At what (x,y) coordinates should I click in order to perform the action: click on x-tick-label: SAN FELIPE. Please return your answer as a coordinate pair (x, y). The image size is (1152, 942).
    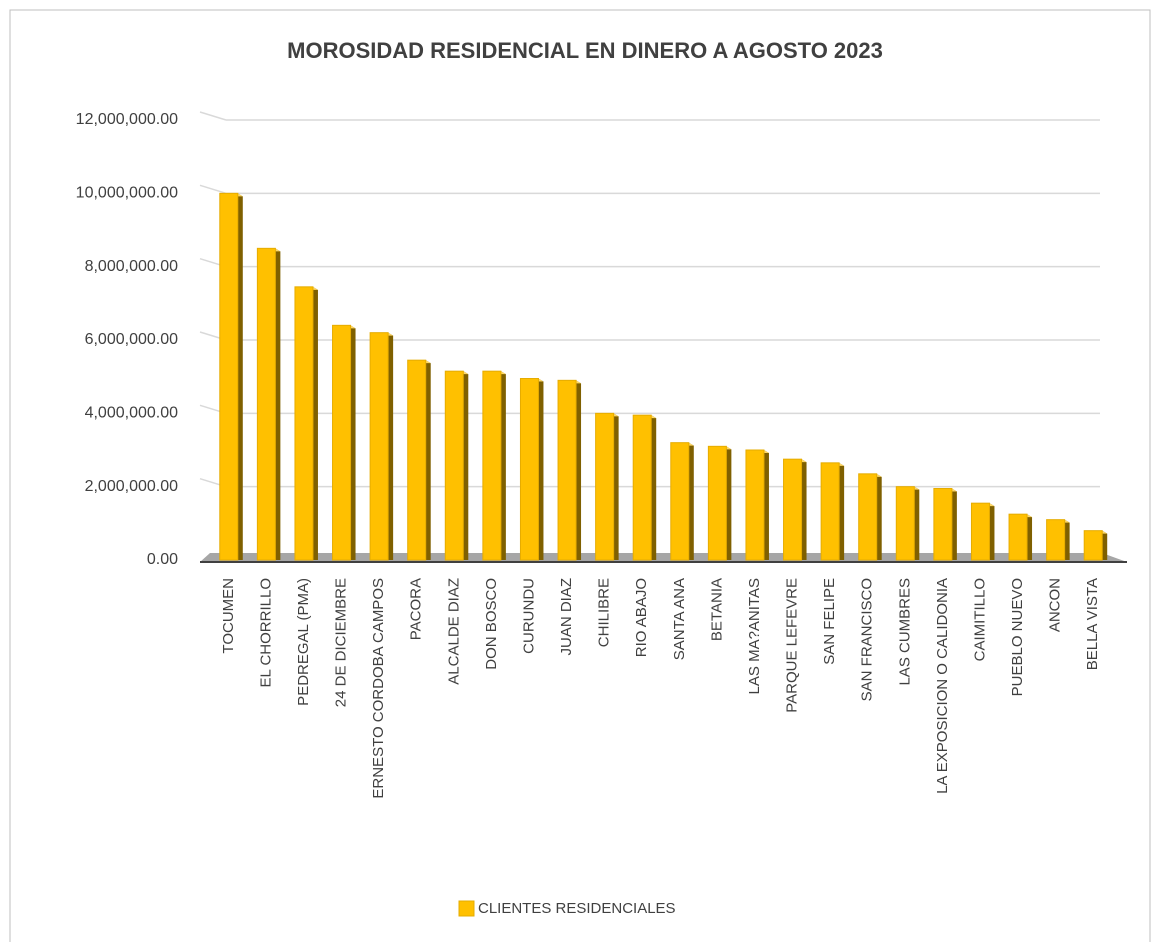
    Looking at the image, I should click on (829, 621).